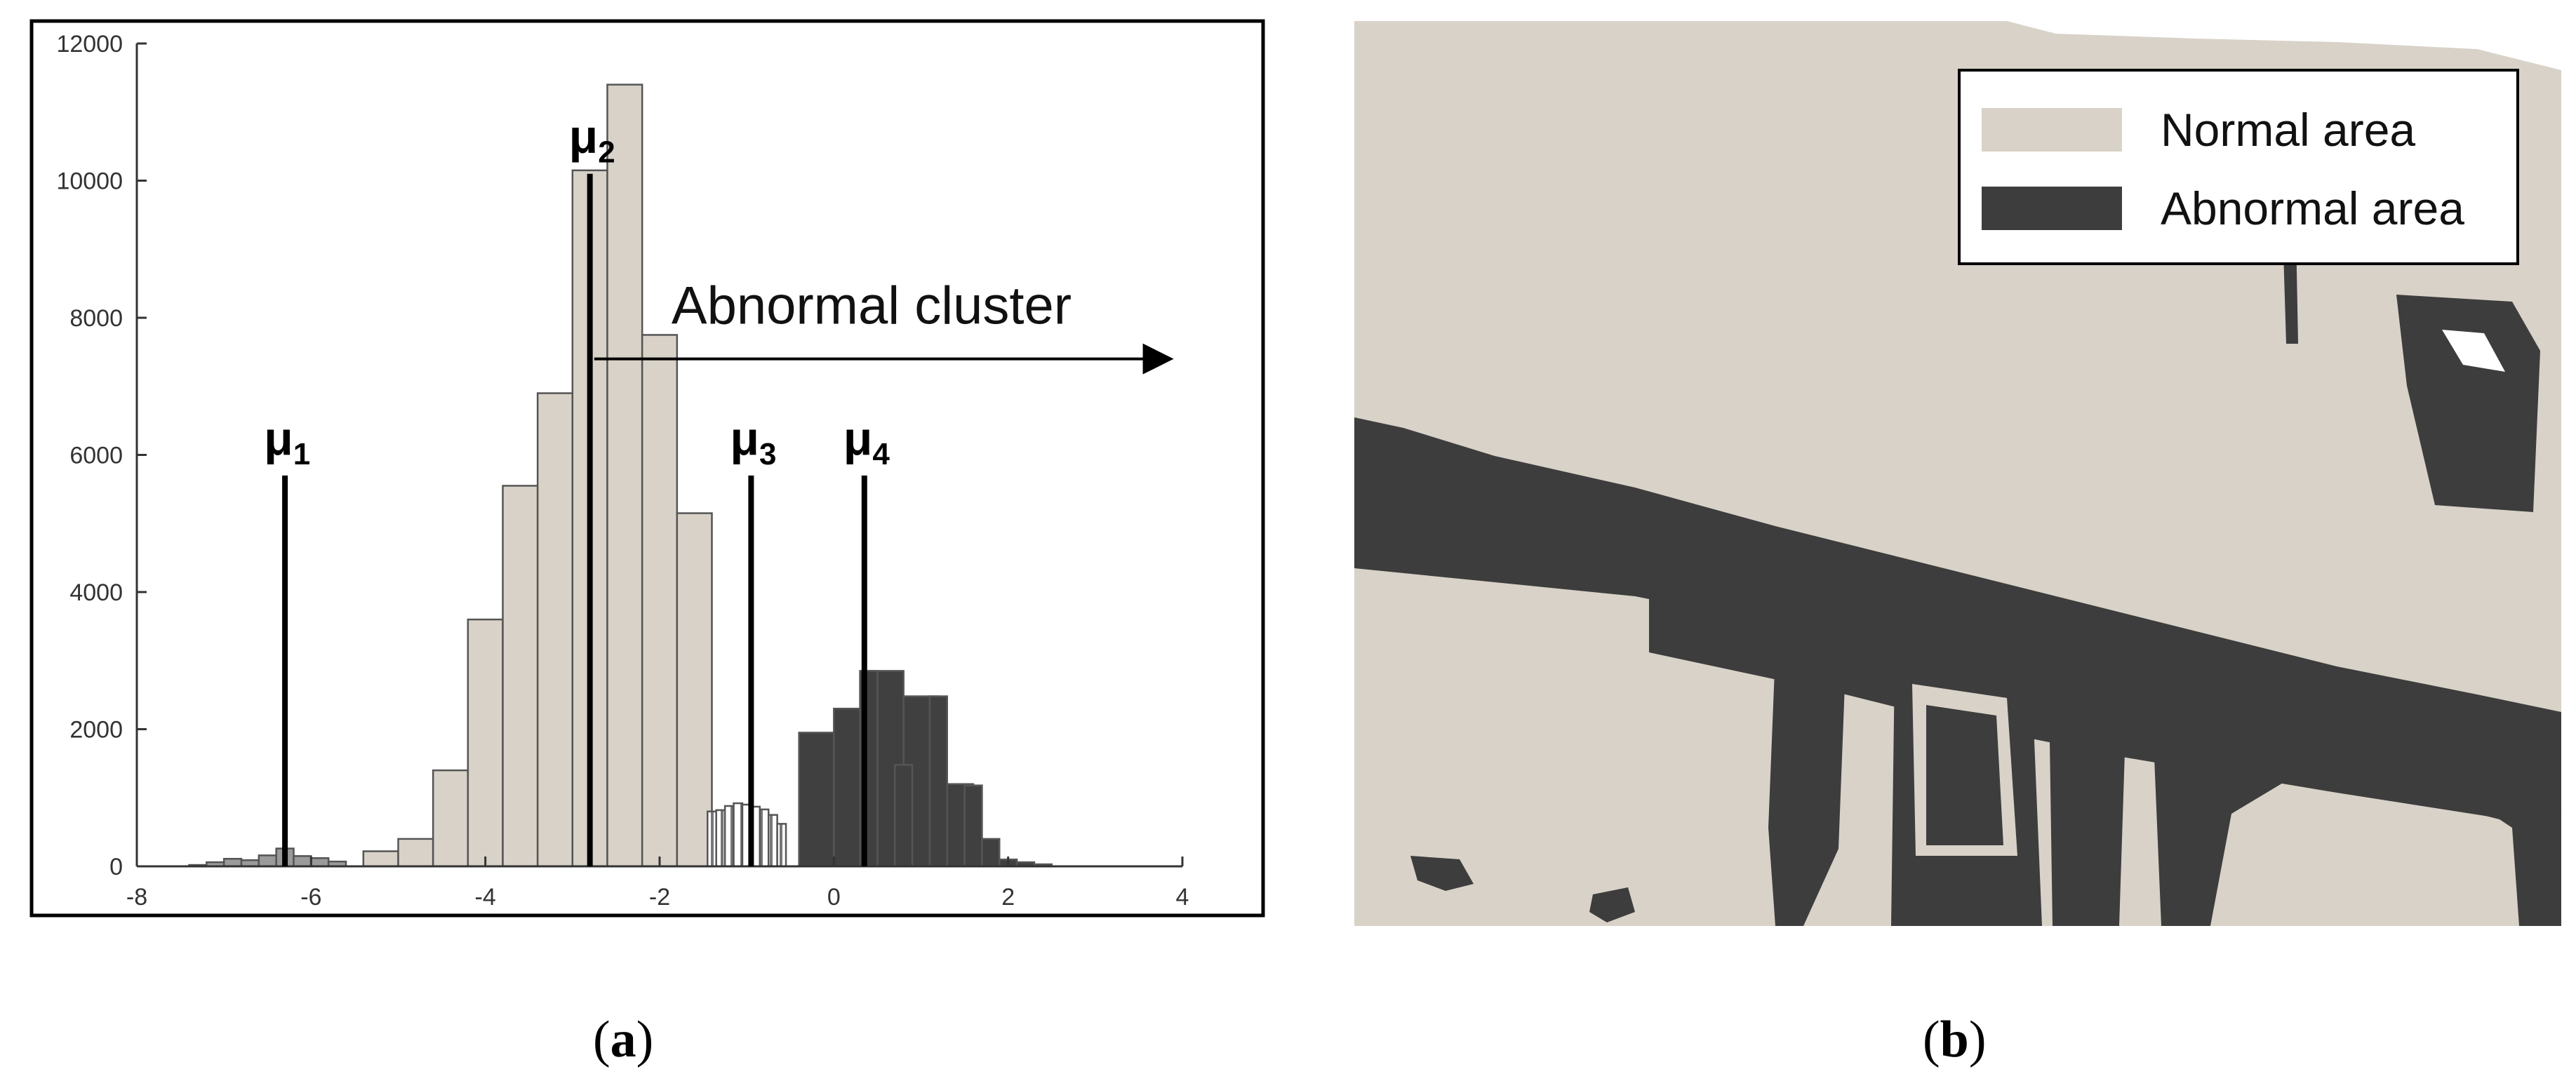 Image resolution: width=2576 pixels, height=1088 pixels. Describe the element at coordinates (2312, 208) in the screenshot. I see `legend-label-abnormal: Abnormal area` at that location.